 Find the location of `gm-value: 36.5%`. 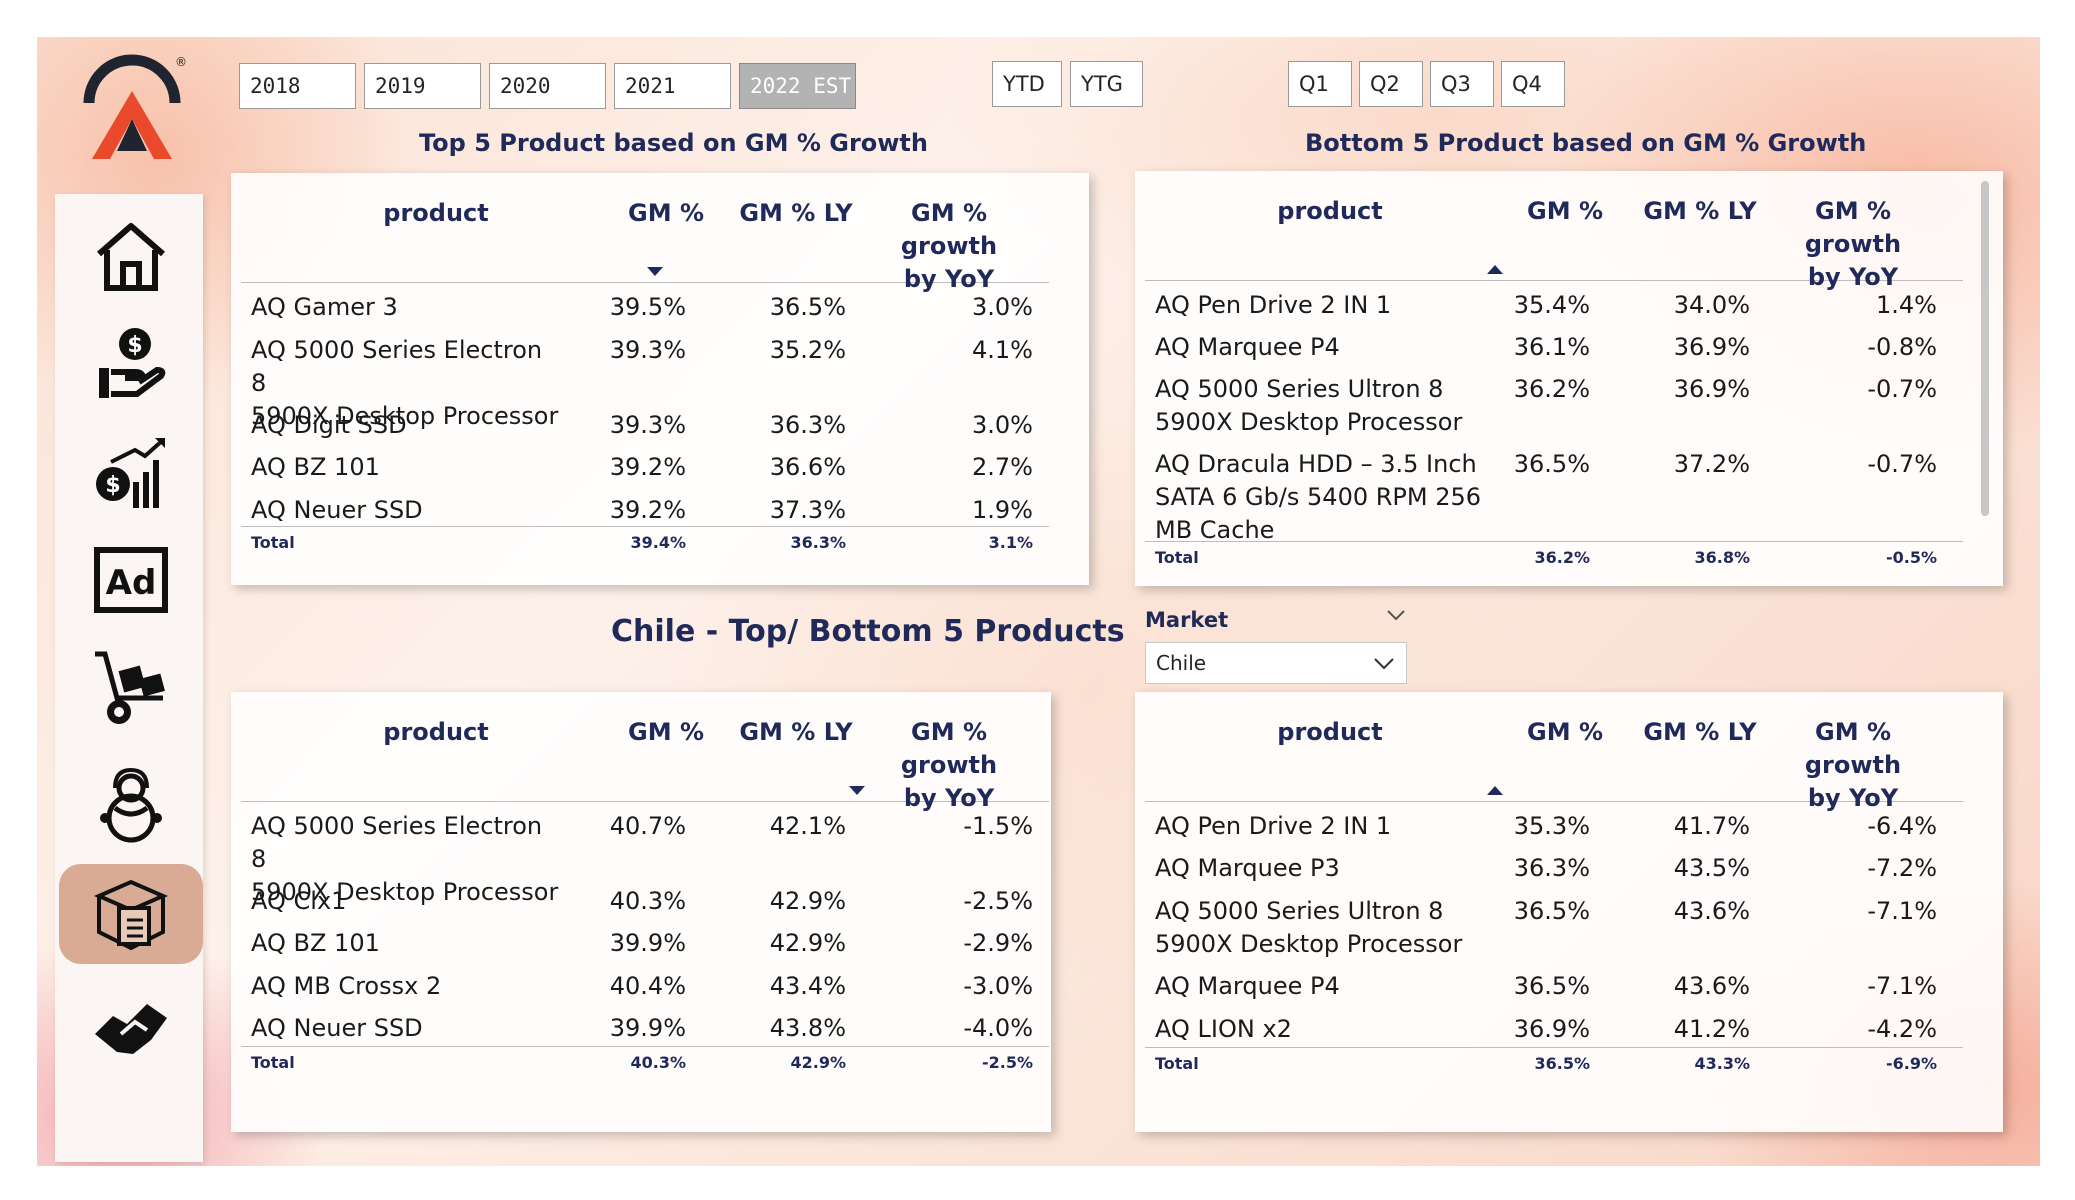

gm-value: 36.5% is located at coordinates (1551, 911).